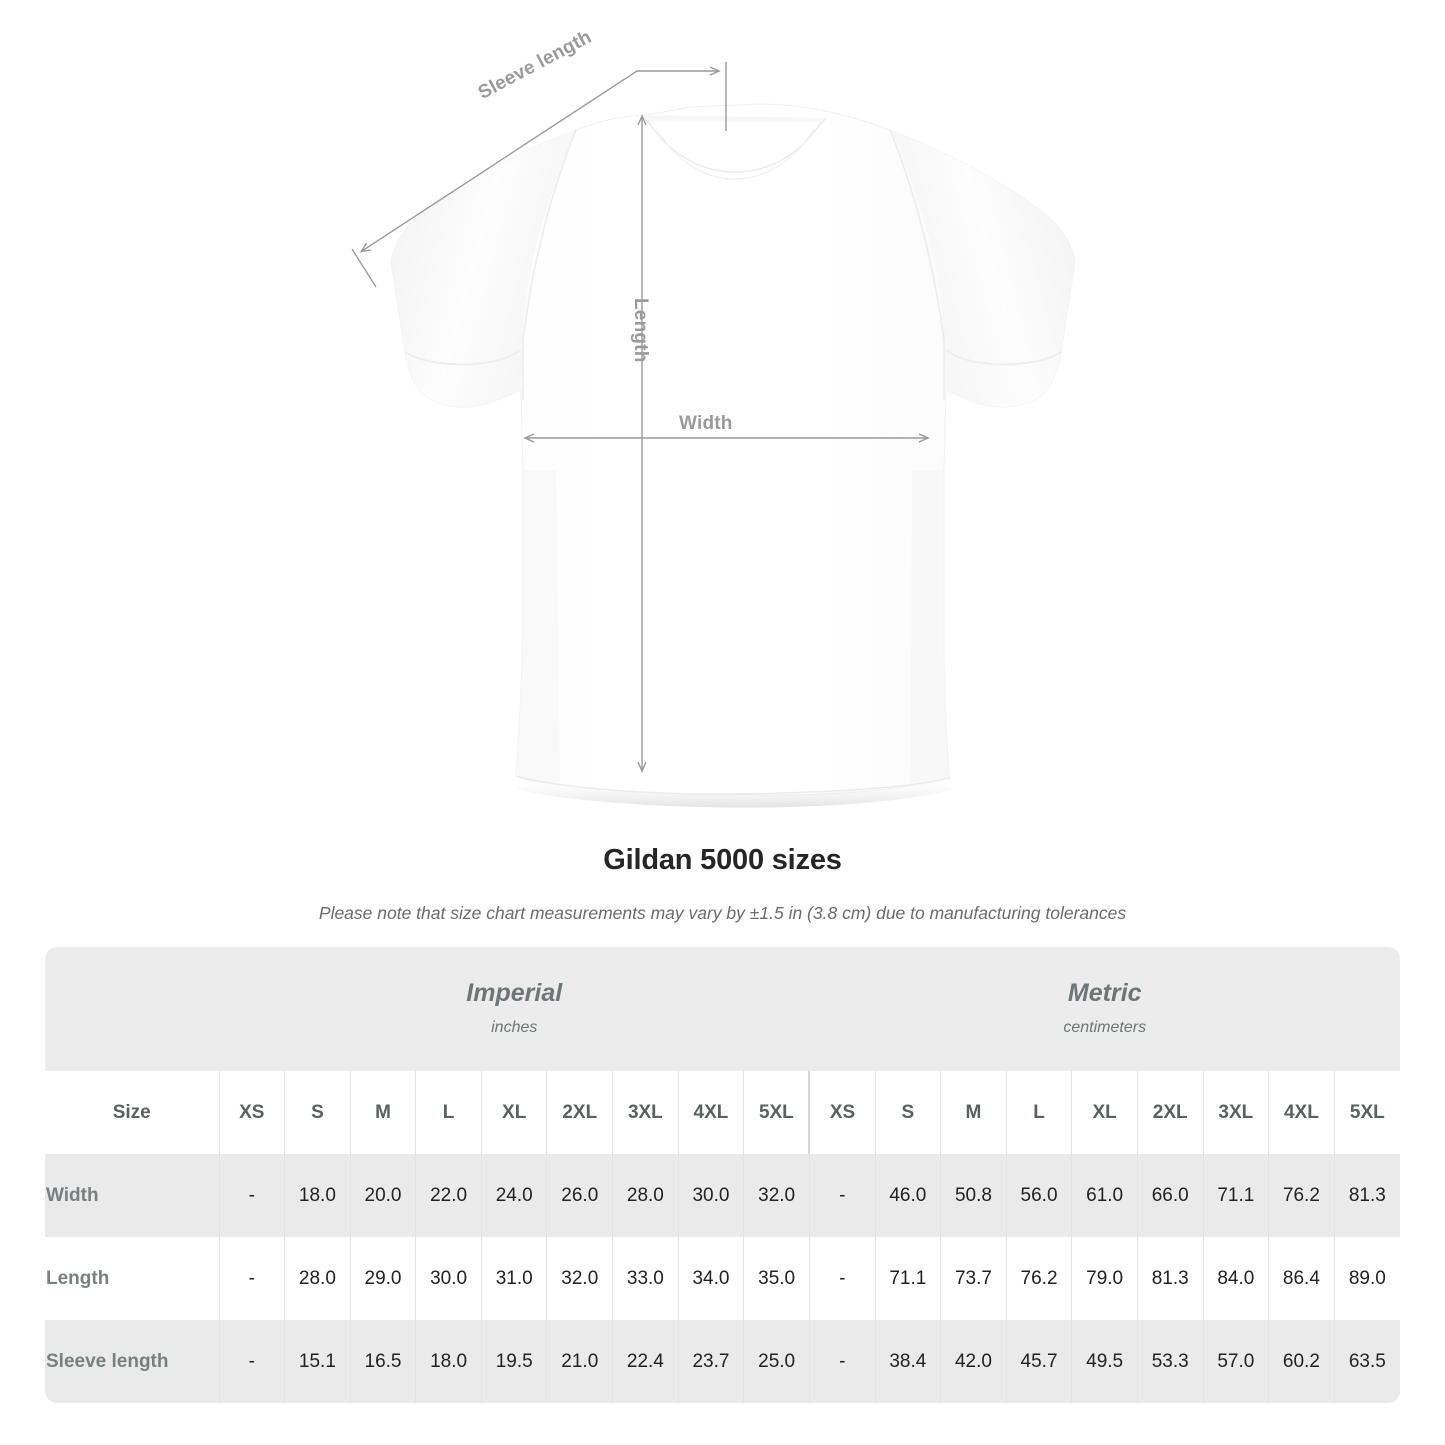 Image resolution: width=1445 pixels, height=1445 pixels. What do you see at coordinates (448, 1278) in the screenshot?
I see `cell-length-imperial-l: 30.0` at bounding box center [448, 1278].